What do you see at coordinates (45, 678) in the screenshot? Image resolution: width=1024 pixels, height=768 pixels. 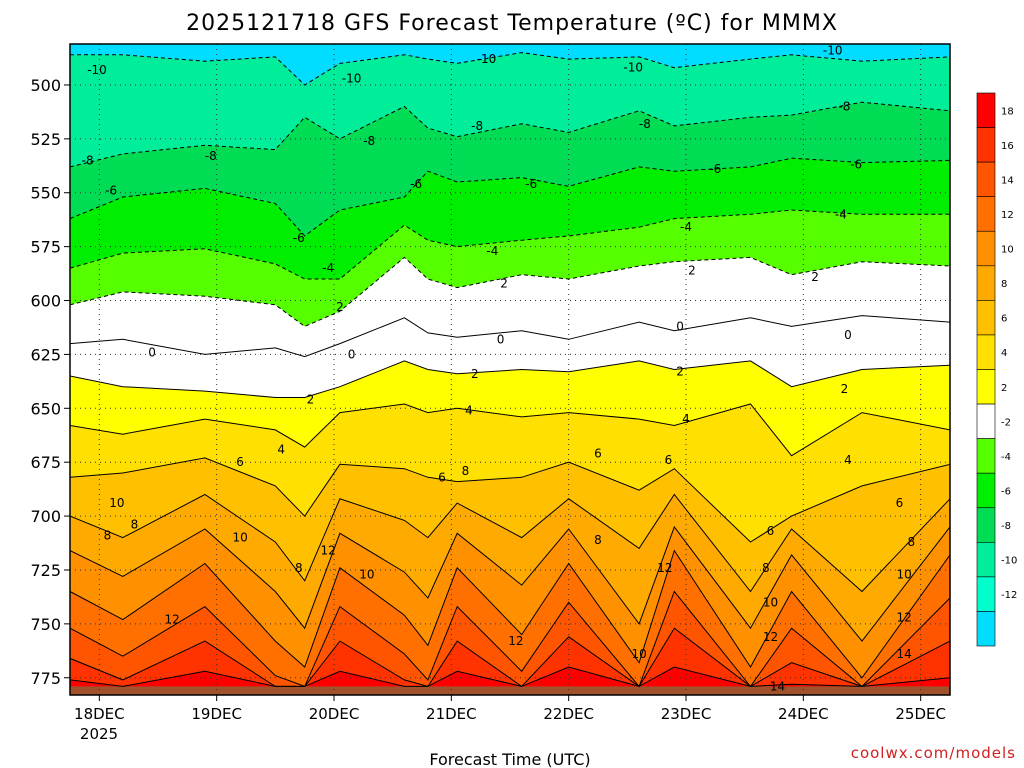 I see `y-tick-label: 775` at bounding box center [45, 678].